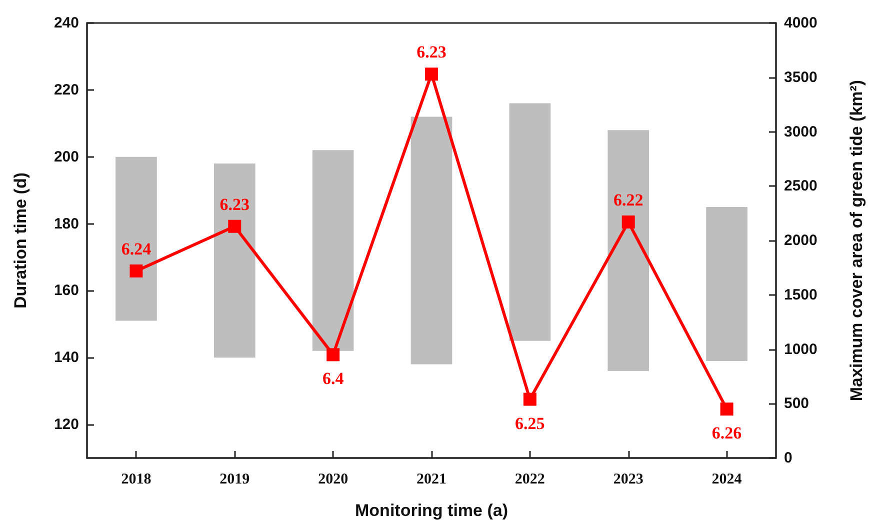 Image resolution: width=876 pixels, height=524 pixels. What do you see at coordinates (529, 480) in the screenshot?
I see `x-tick-label: 2022` at bounding box center [529, 480].